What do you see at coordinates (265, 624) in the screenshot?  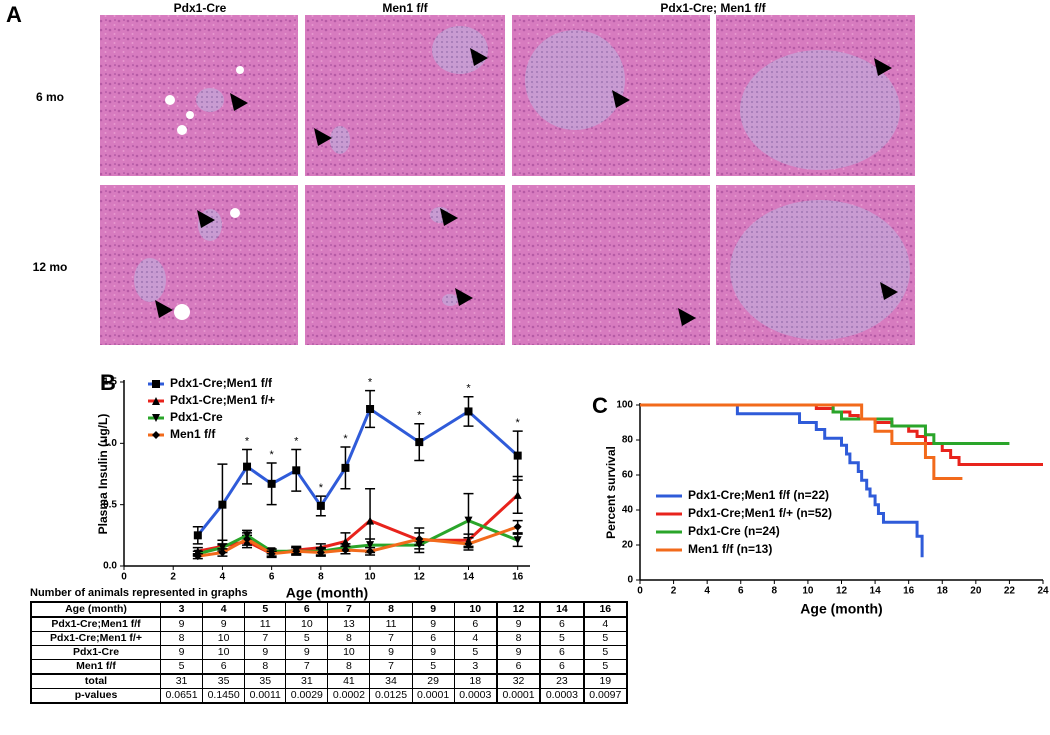 I see `table-cell: 11` at bounding box center [265, 624].